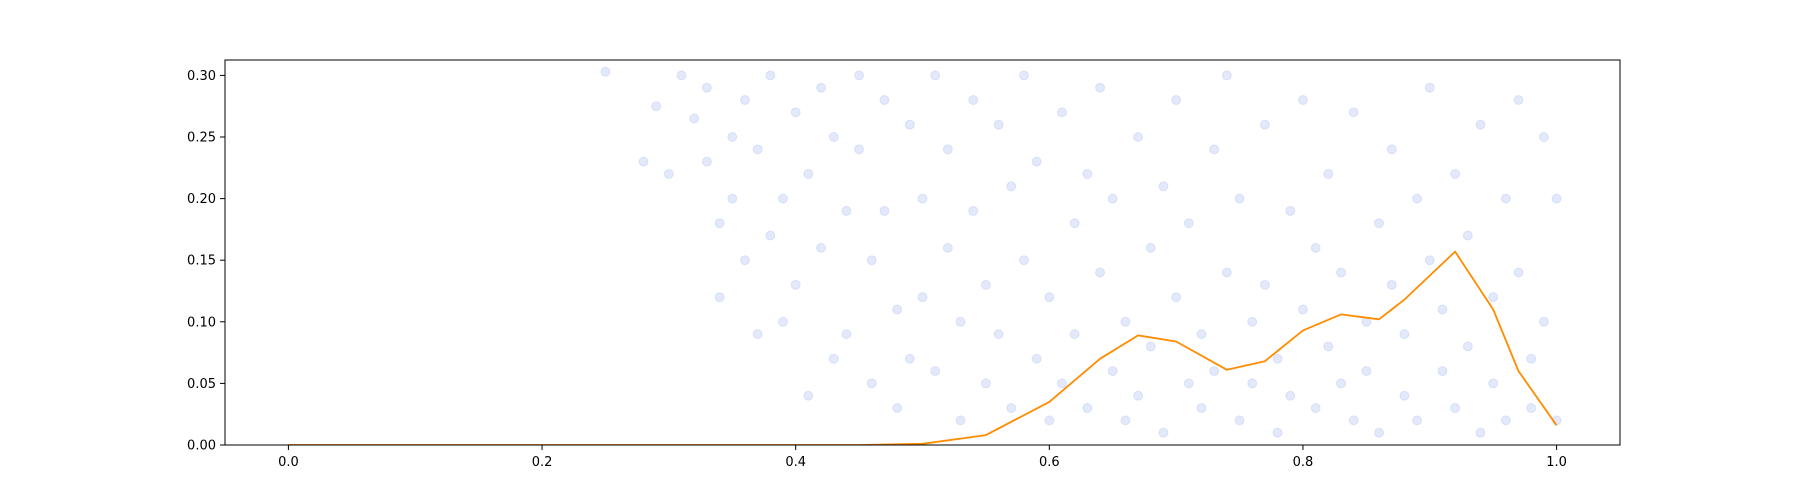  Describe the element at coordinates (201, 76) in the screenshot. I see `y-tick-label: 0.30` at that location.